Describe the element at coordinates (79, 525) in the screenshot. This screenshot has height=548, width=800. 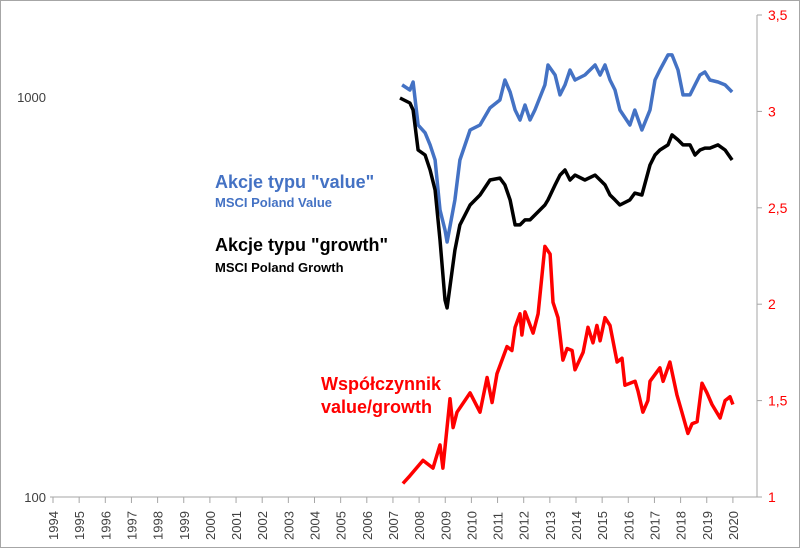
I see `x-tick-label: 1995` at that location.